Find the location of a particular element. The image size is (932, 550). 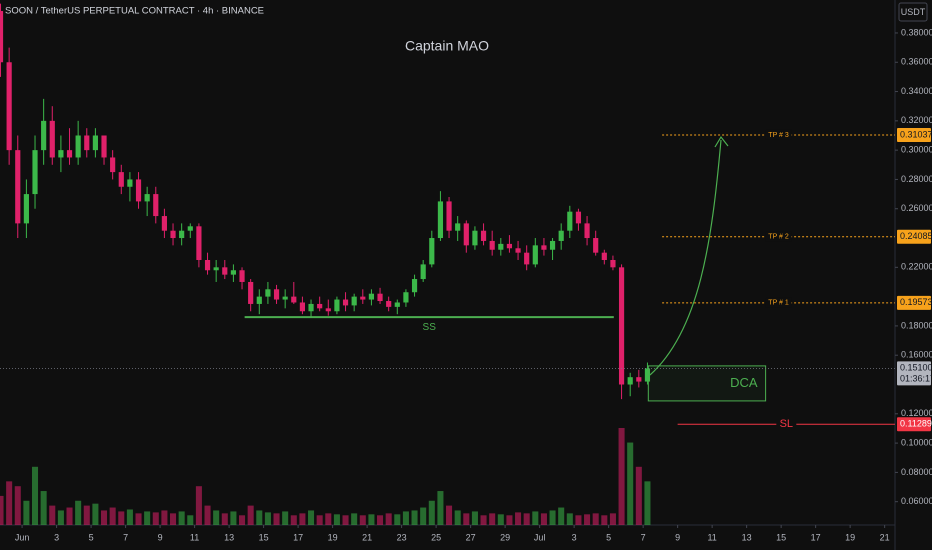

y-tick-label: 0.38000 is located at coordinates (916, 32).